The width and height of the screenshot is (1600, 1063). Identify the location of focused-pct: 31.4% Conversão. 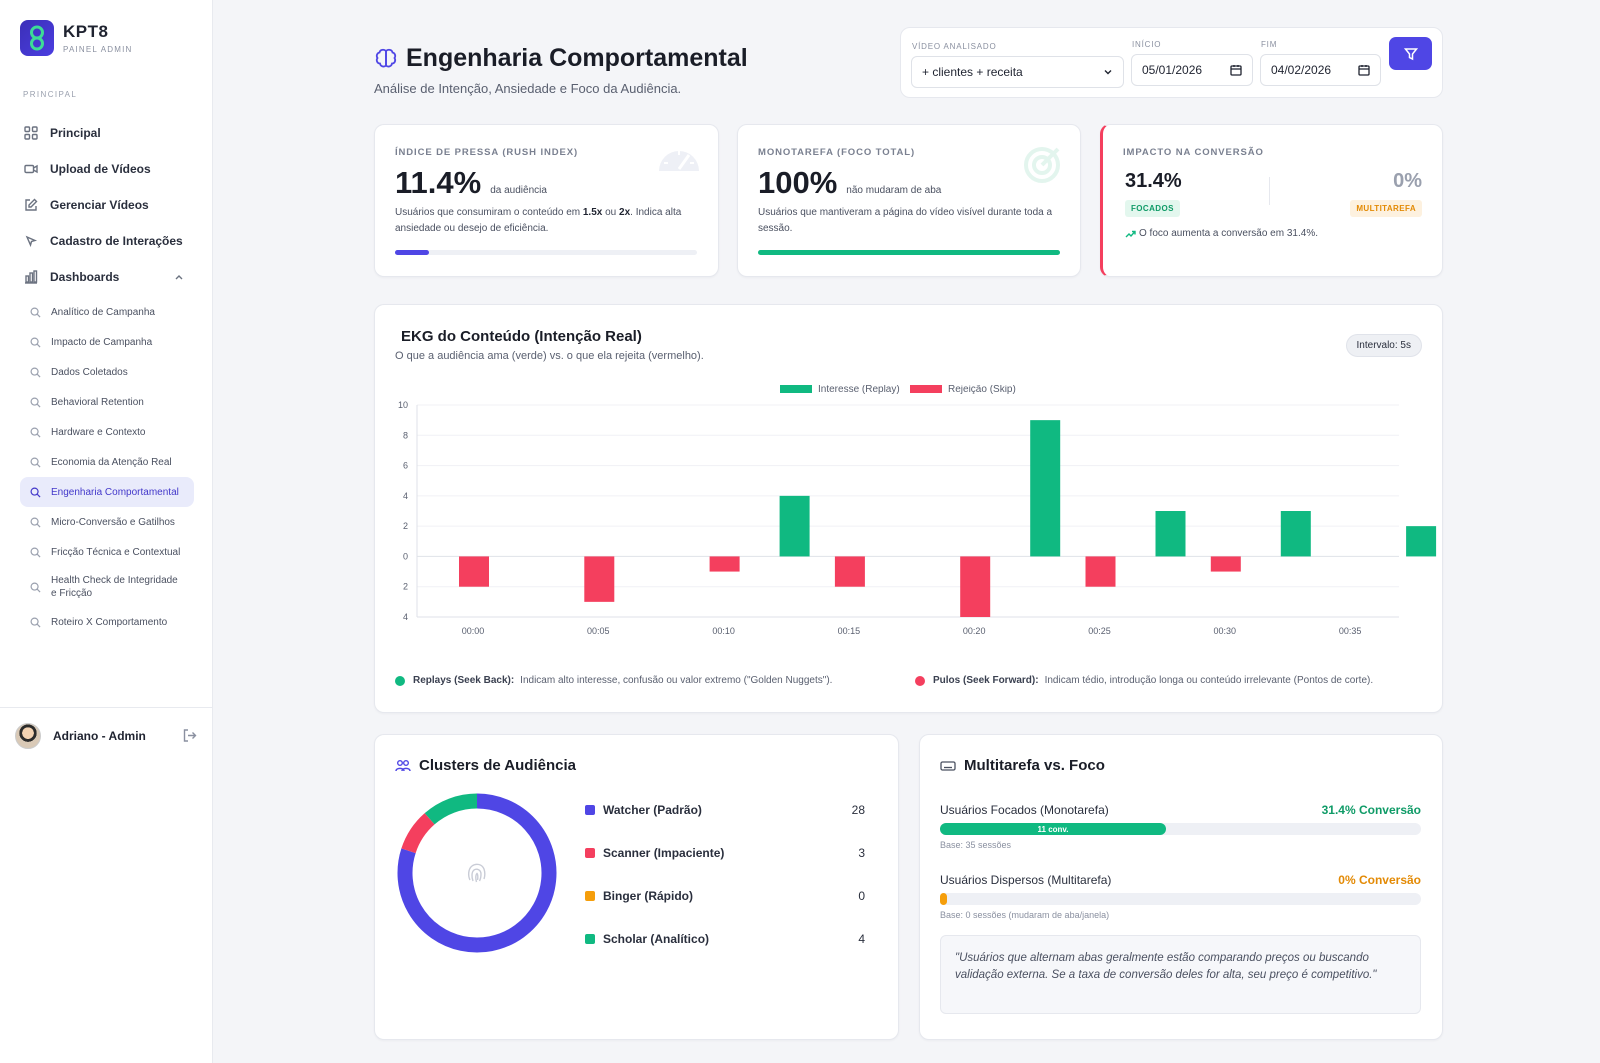
(1371, 810).